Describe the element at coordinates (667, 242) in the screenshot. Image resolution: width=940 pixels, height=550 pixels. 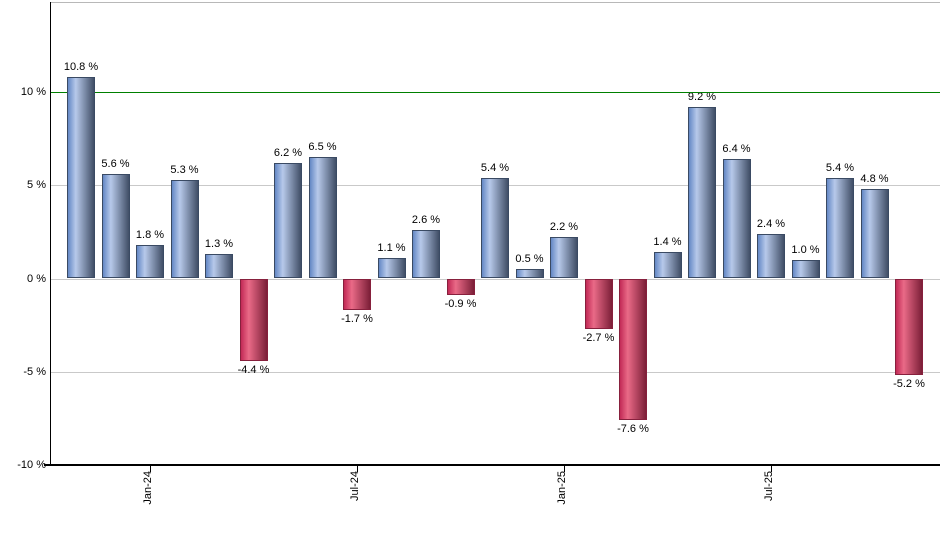
I see `bar-value-label: 1.4 %` at that location.